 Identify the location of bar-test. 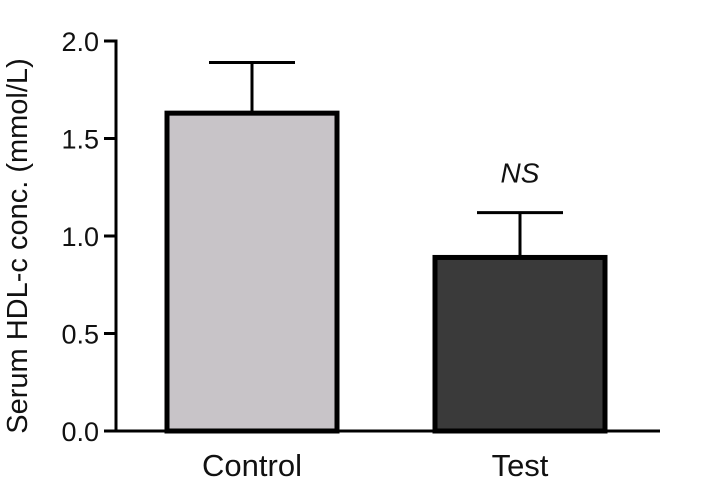
(520, 344).